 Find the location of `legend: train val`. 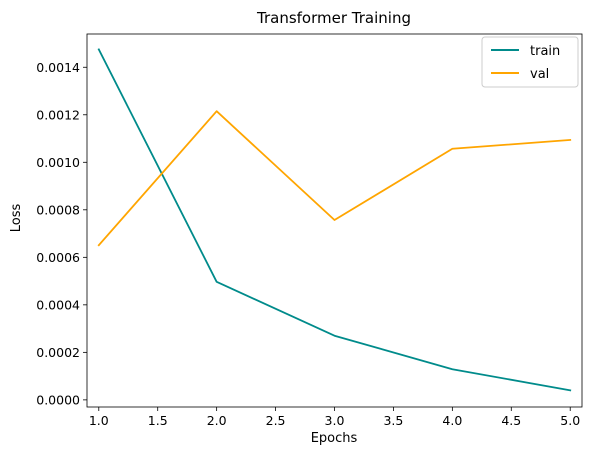

legend: train val is located at coordinates (530, 62).